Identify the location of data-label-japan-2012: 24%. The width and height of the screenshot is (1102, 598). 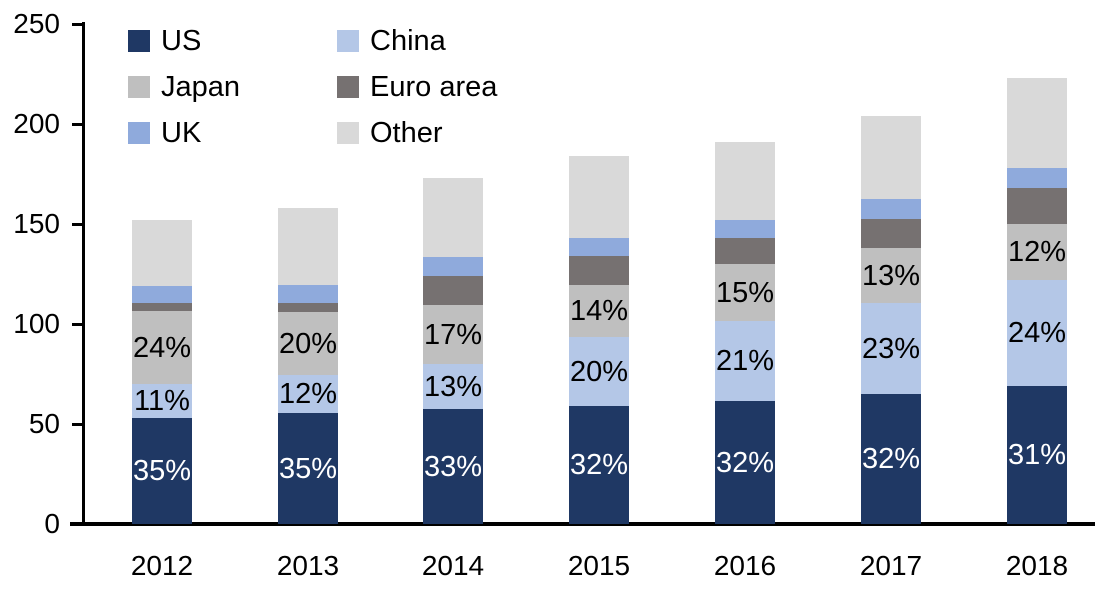
(162, 348).